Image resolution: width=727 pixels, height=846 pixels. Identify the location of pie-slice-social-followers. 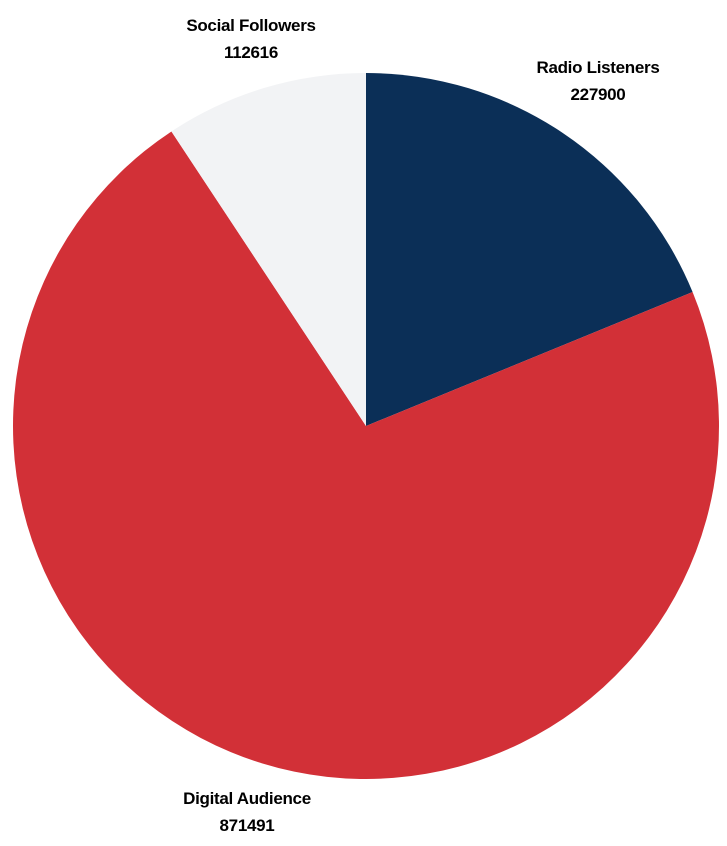
(268, 249).